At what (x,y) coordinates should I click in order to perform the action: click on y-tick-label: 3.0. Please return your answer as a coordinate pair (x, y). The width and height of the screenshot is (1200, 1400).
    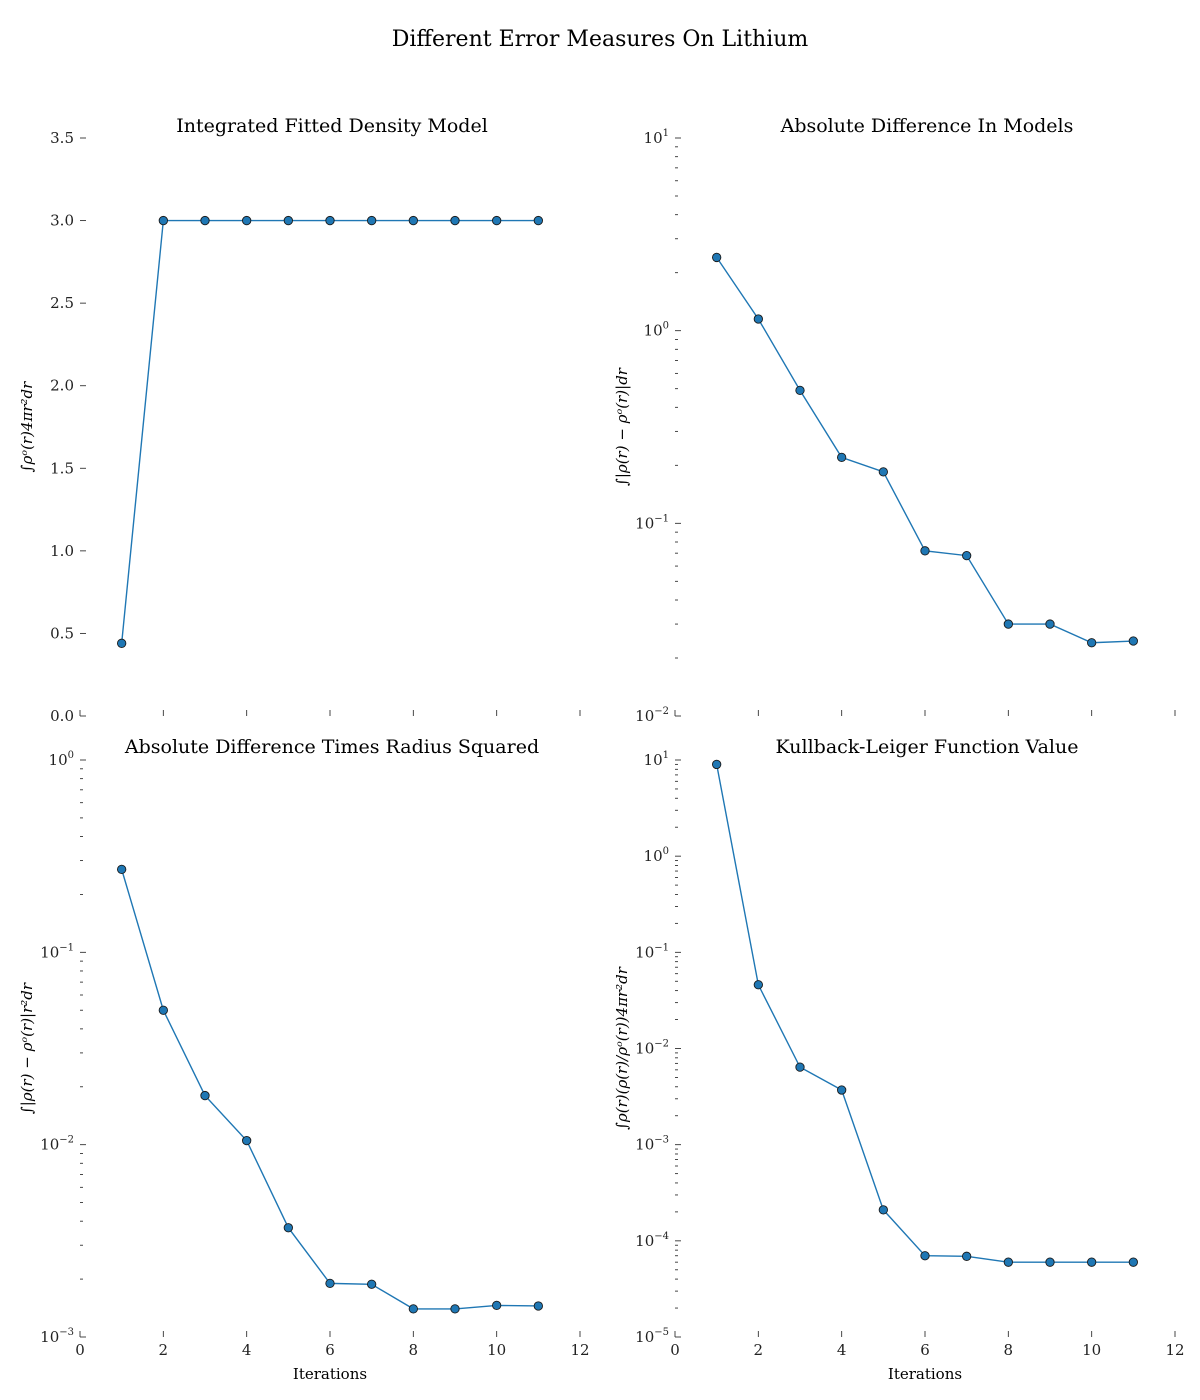
    Looking at the image, I should click on (62, 221).